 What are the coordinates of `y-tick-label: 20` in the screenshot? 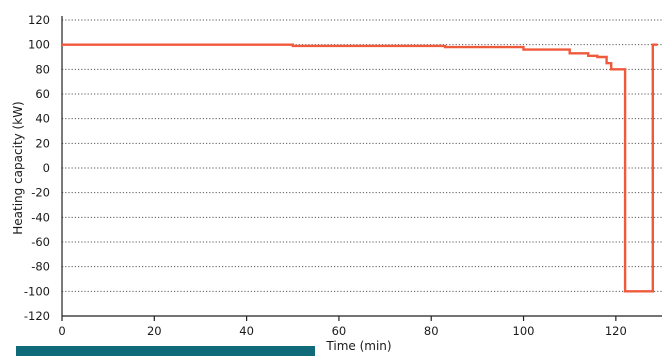 It's located at (42, 143).